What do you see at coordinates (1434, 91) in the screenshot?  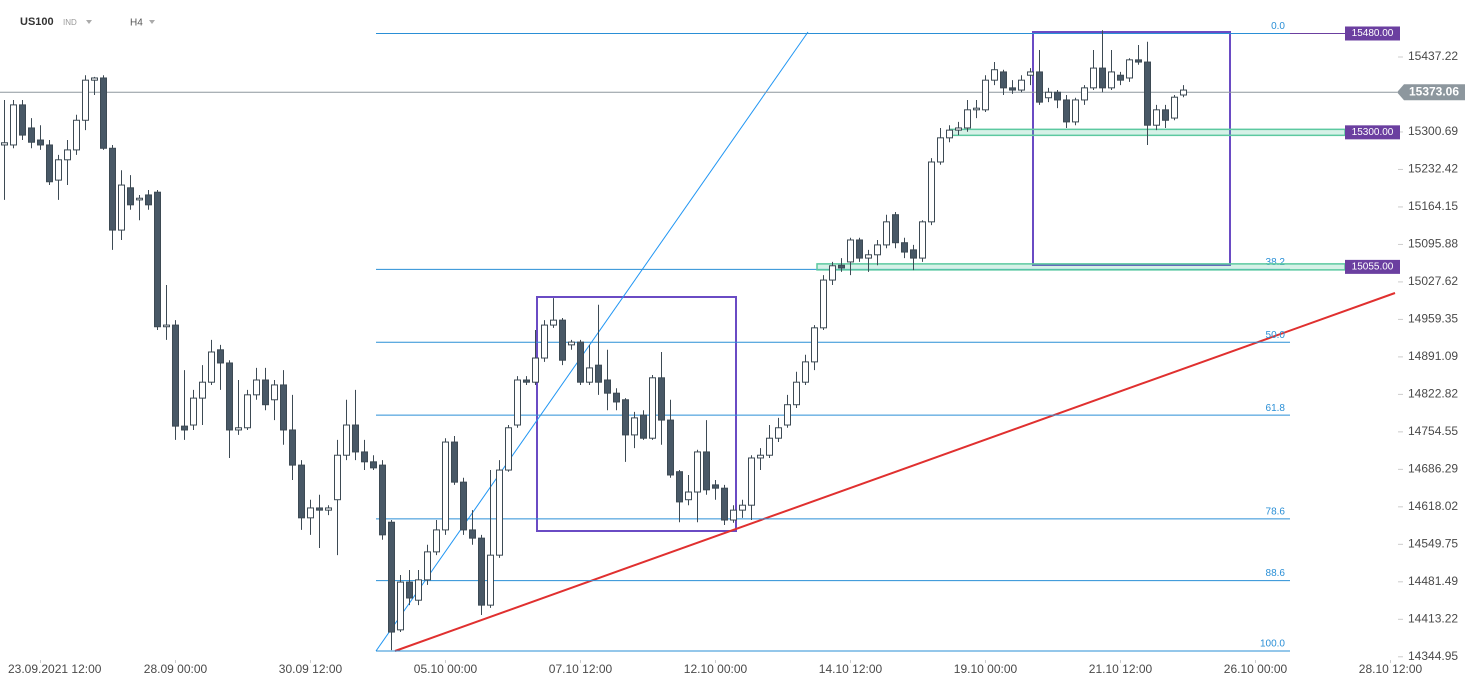 I see `current-price-label: 15373.06` at bounding box center [1434, 91].